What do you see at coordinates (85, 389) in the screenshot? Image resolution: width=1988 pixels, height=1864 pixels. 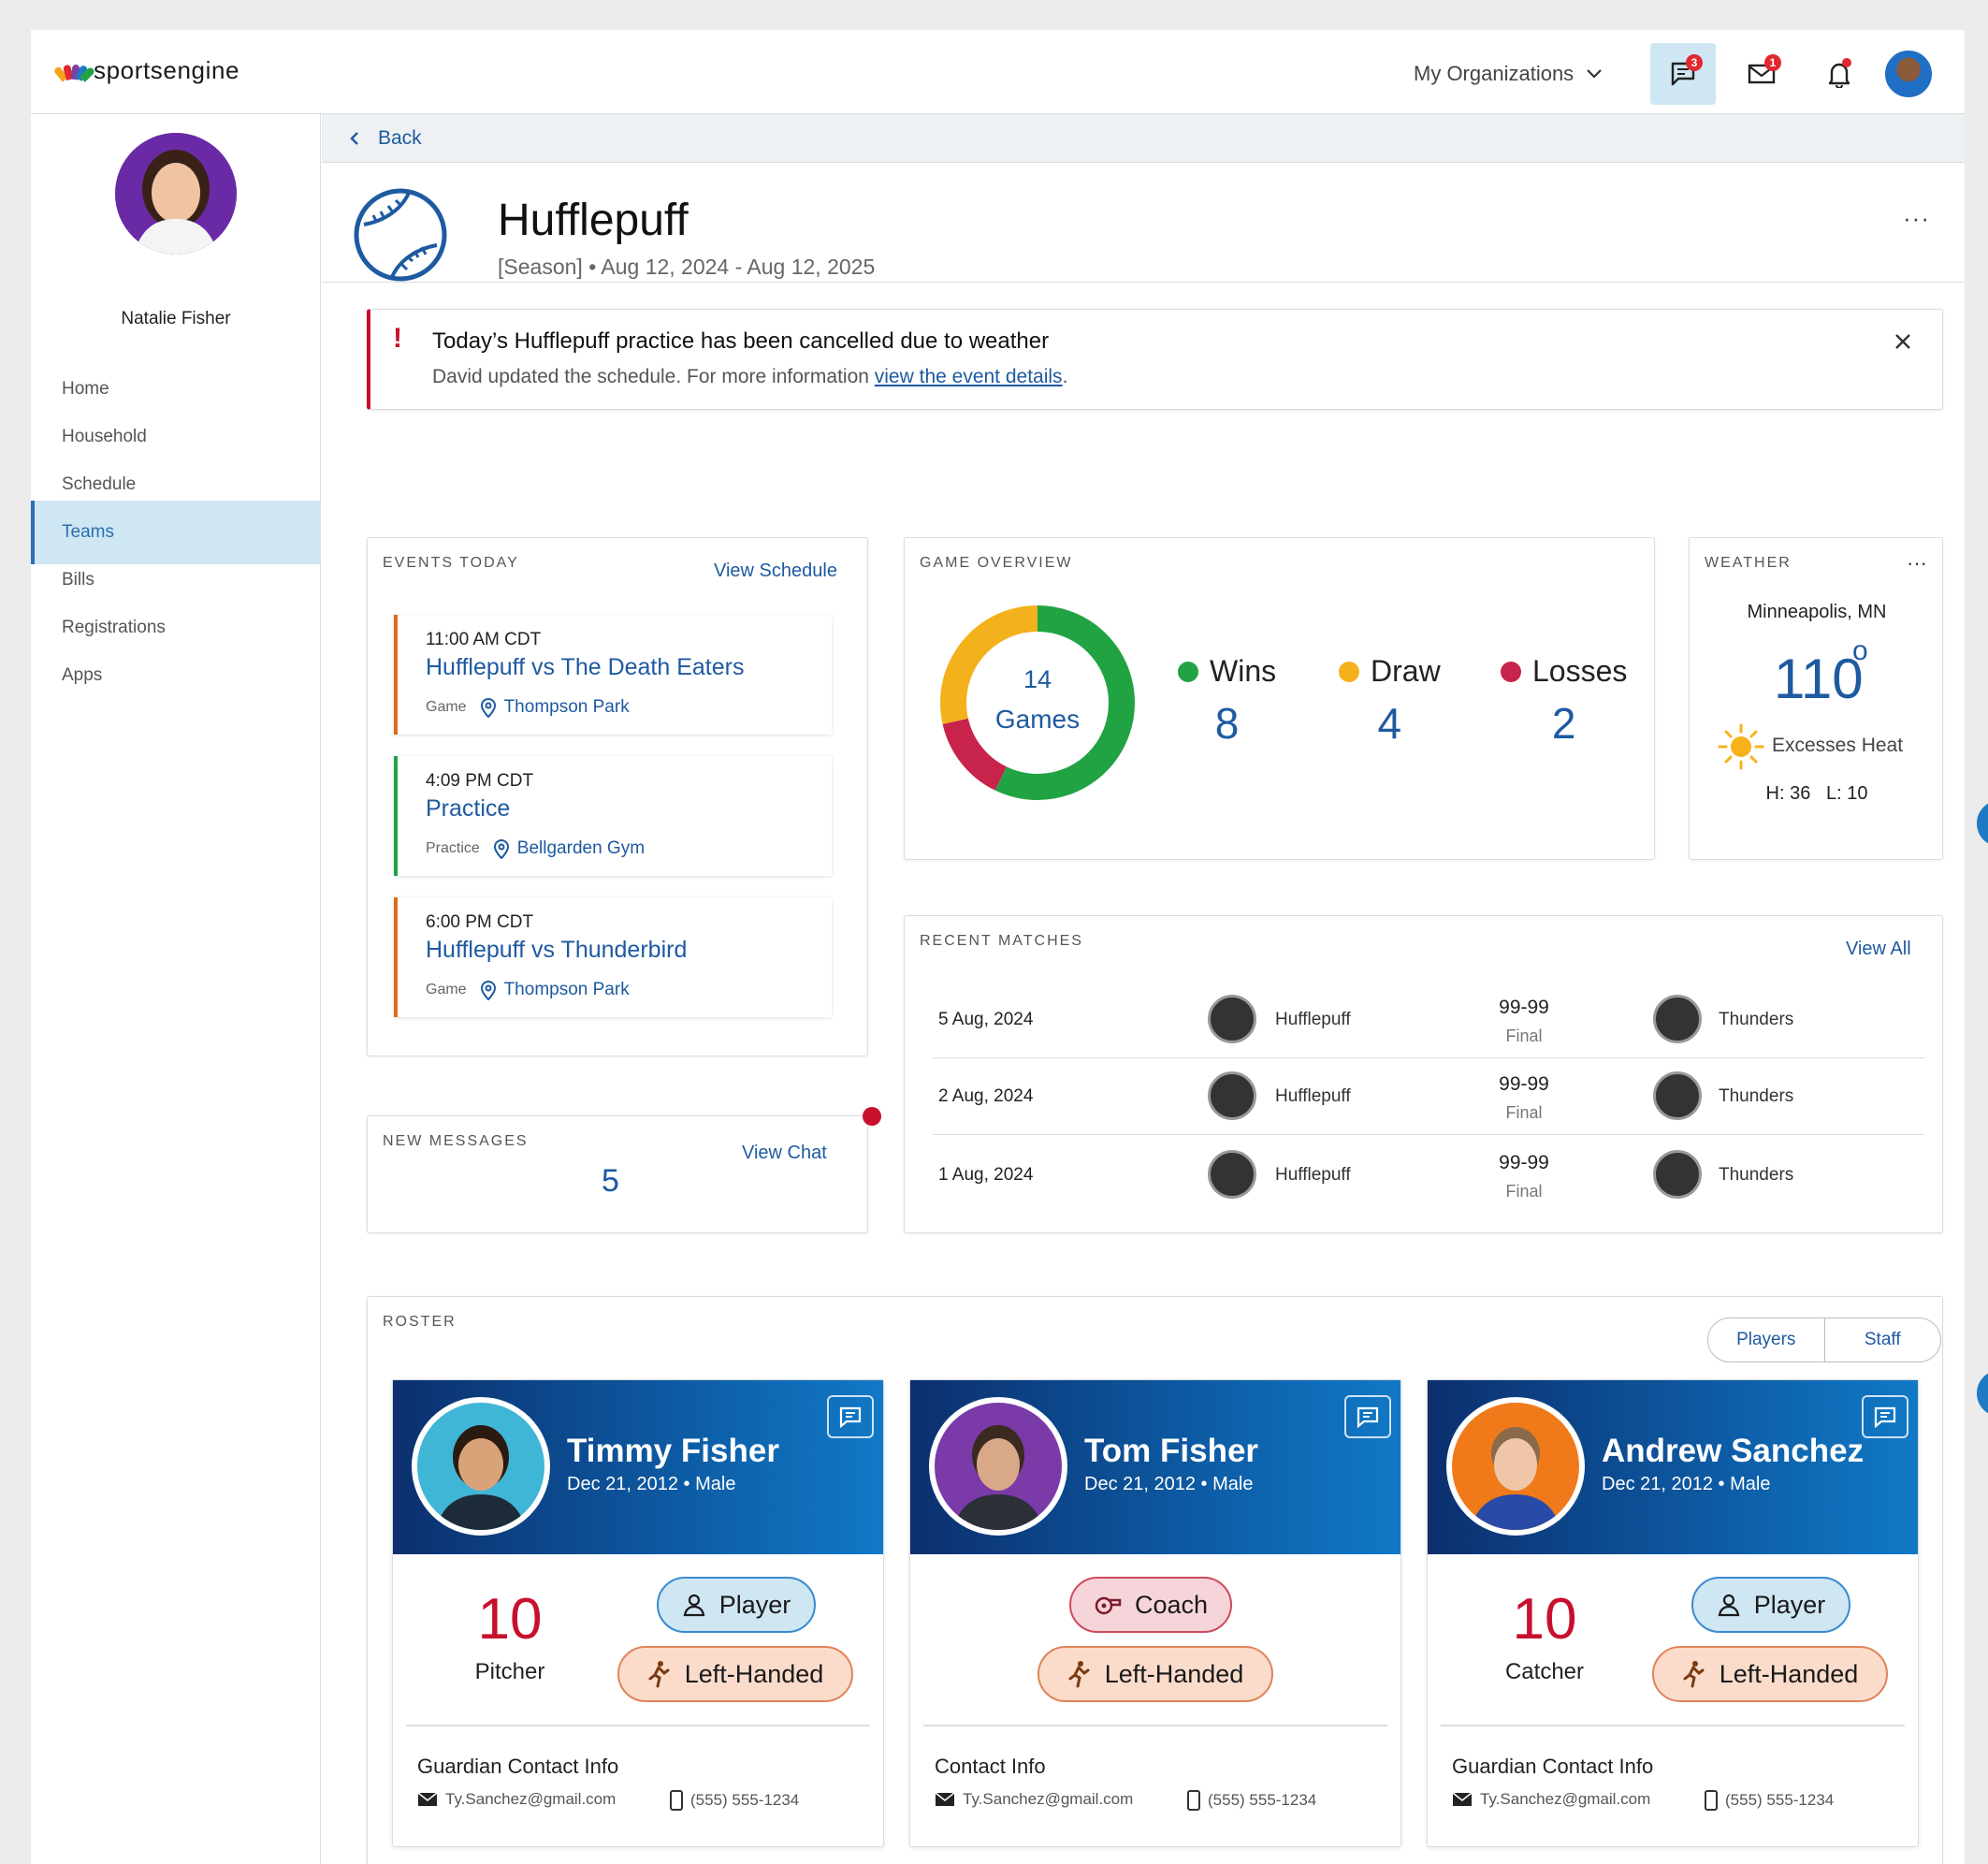 I see `sidebar-item-home: Home` at bounding box center [85, 389].